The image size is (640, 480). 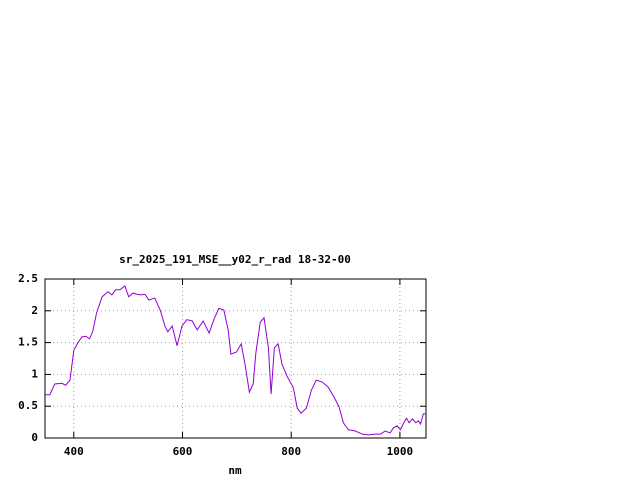 I want to click on y-tick-label: 1.5, so click(x=28, y=342).